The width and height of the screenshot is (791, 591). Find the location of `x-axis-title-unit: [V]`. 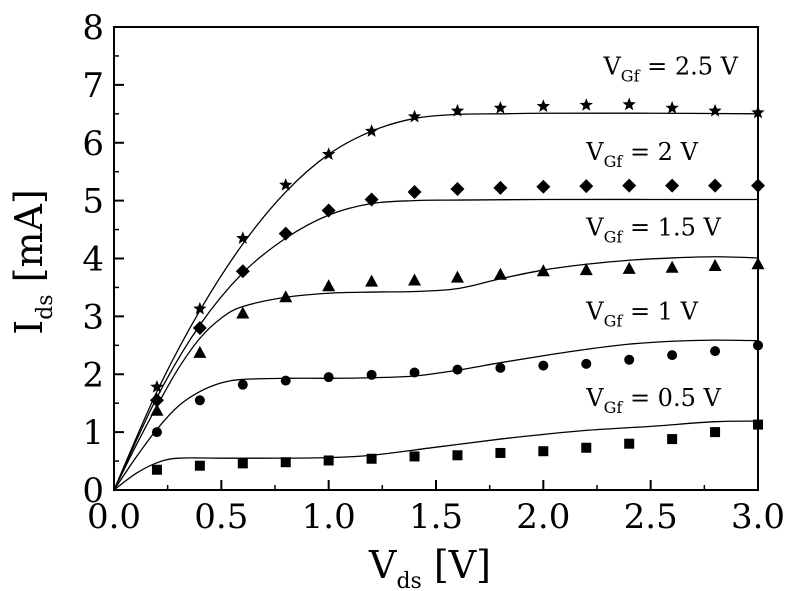

x-axis-title-unit: [V] is located at coordinates (456, 565).